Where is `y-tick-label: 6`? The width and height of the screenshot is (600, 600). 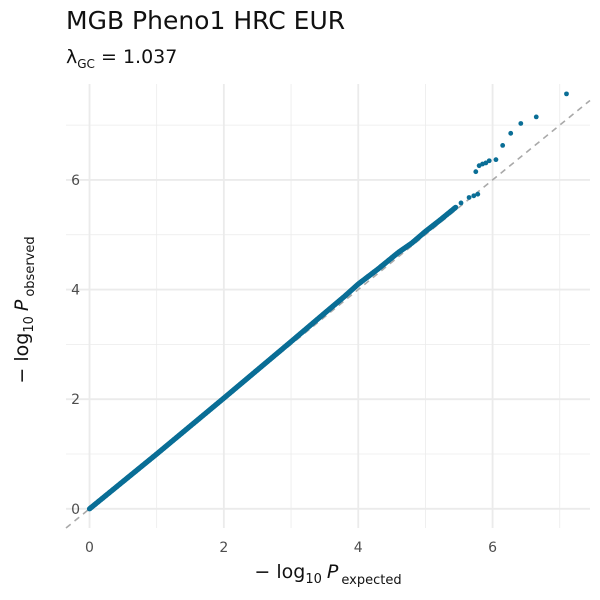 y-tick-label: 6 is located at coordinates (75, 181).